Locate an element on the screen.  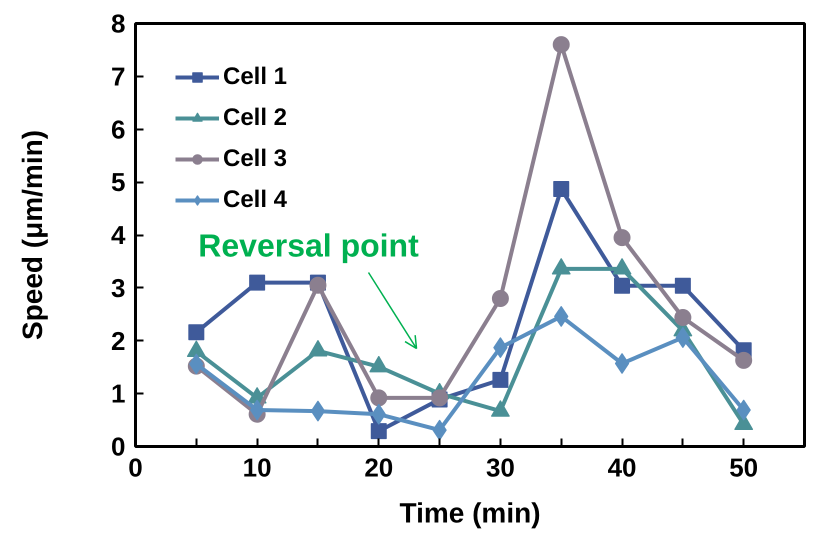
y-tick-label: 0 is located at coordinates (118, 447).